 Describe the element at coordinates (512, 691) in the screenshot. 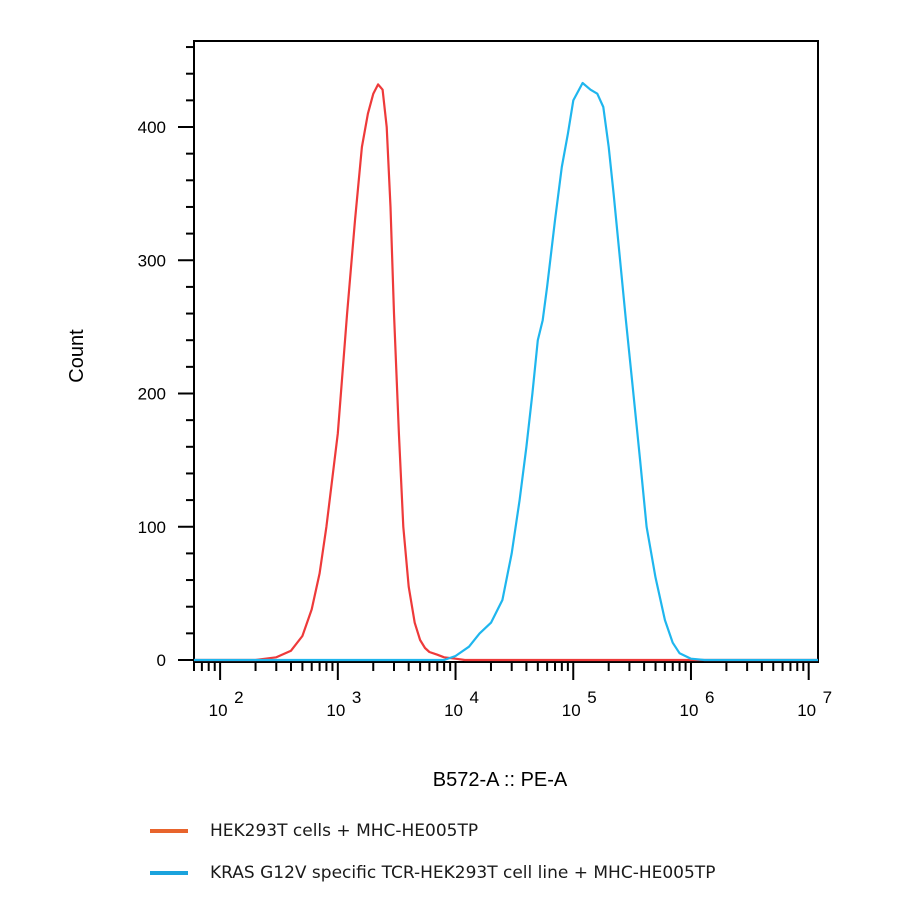

I see `x-axis: 10 2 10 3 10 4 10 5 10 6 10 7` at that location.